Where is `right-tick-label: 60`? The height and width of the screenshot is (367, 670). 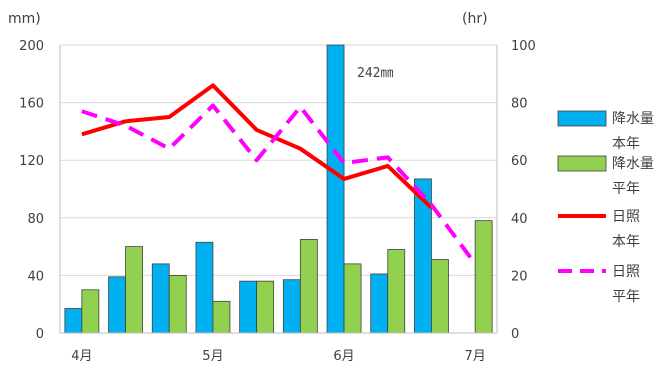 right-tick-label: 60 is located at coordinates (519, 161).